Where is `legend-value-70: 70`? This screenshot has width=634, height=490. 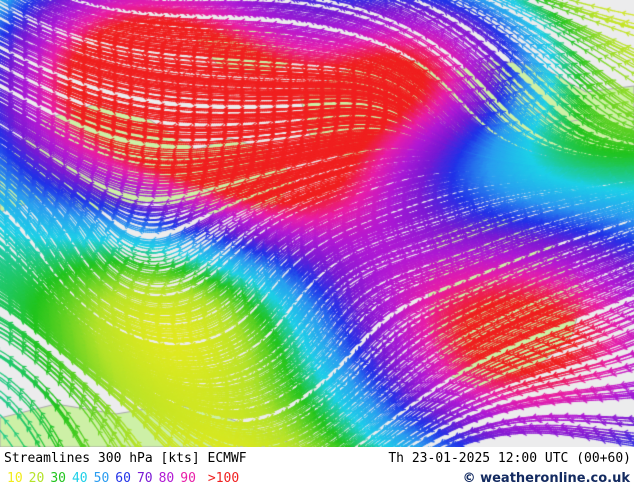
legend-value-70: 70 is located at coordinates (144, 478).